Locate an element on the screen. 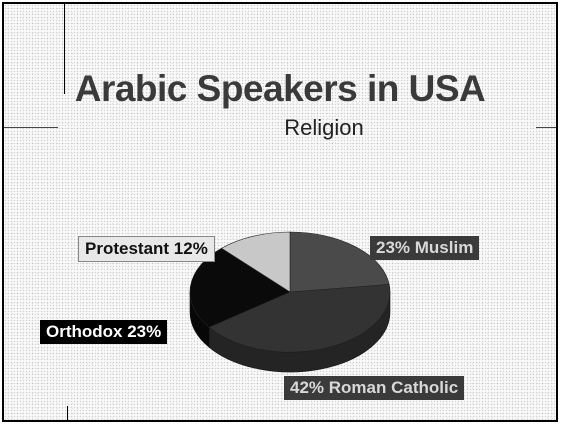  pie-slice-protestant is located at coordinates (255, 262).